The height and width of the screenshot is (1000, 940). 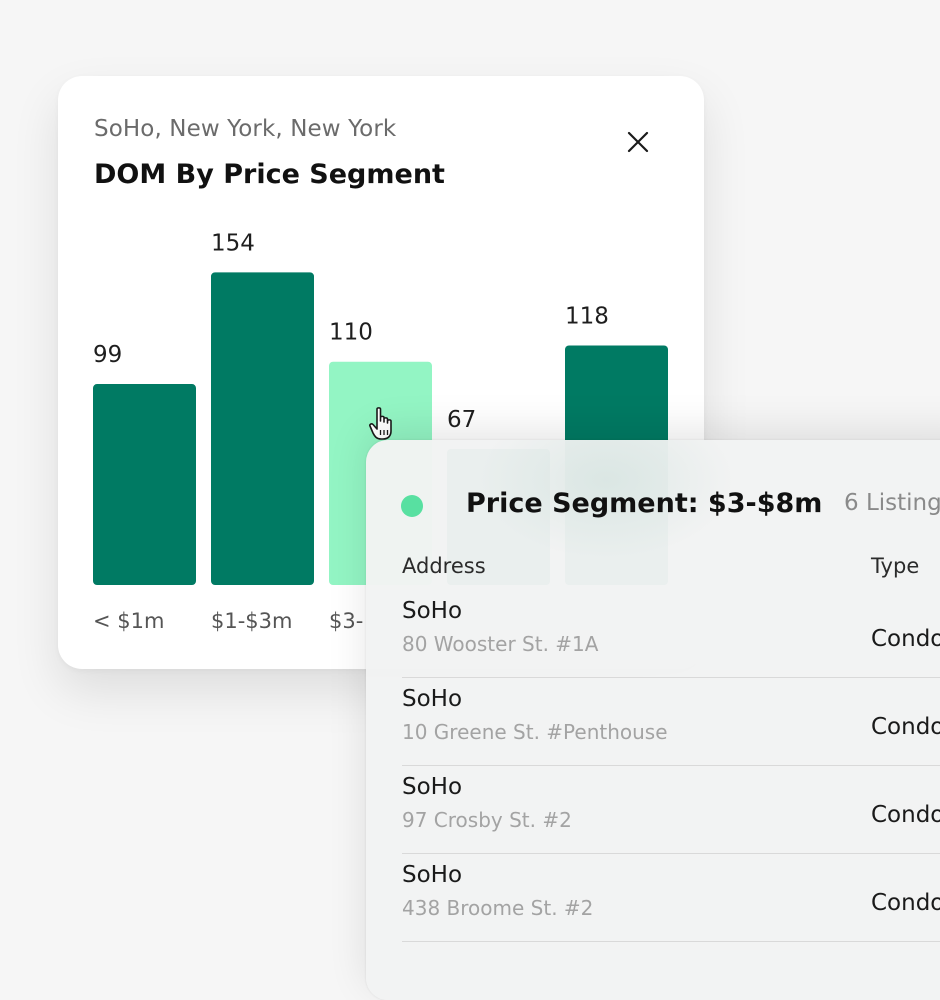 I want to click on row-street: 10 Greene St. #Penthouse, so click(x=535, y=732).